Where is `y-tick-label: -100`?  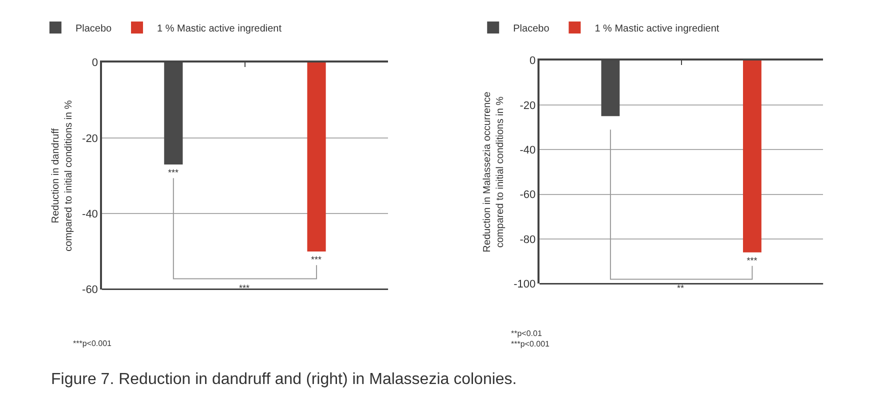
y-tick-label: -100 is located at coordinates (525, 284).